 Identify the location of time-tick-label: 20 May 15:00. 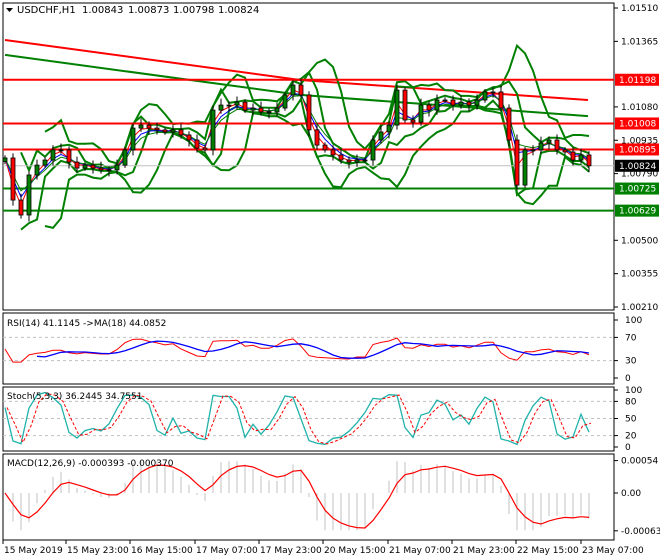
(355, 551).